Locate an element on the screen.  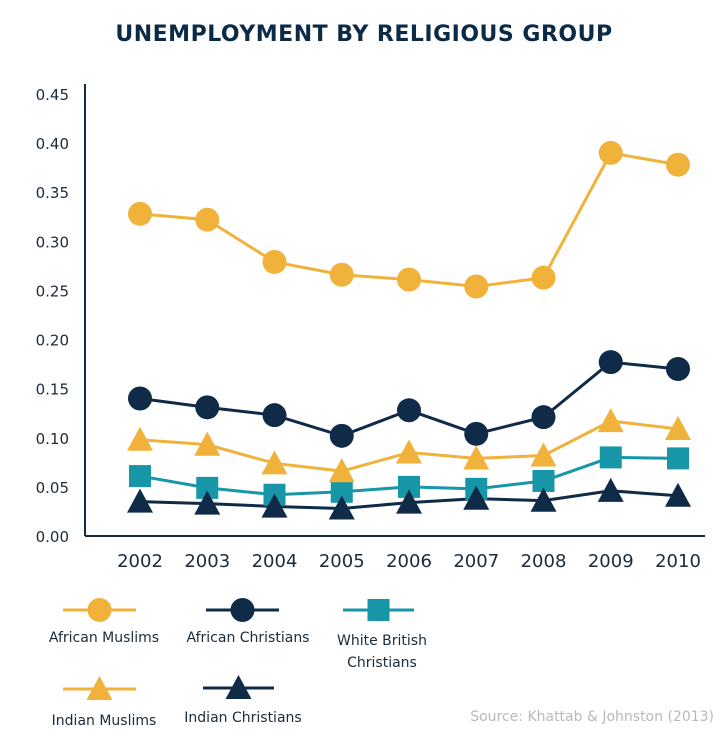
y-tick-label: 0.35 is located at coordinates (52, 193).